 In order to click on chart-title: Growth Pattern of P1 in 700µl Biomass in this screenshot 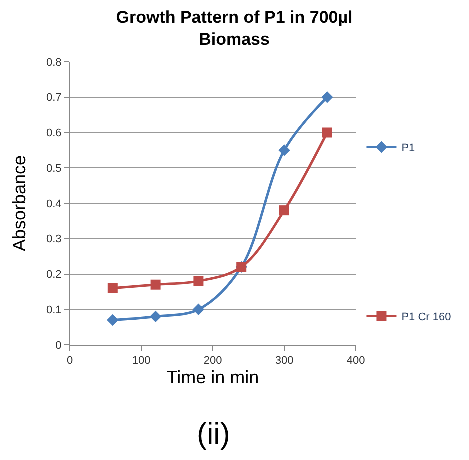, I will do `click(234, 29)`.